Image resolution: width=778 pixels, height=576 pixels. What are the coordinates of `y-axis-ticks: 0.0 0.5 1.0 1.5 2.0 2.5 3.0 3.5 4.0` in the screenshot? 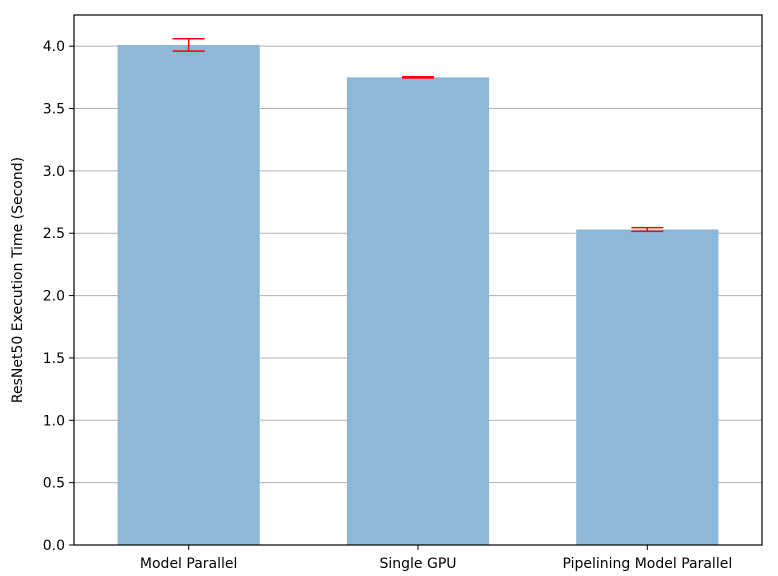 It's located at (58, 296).